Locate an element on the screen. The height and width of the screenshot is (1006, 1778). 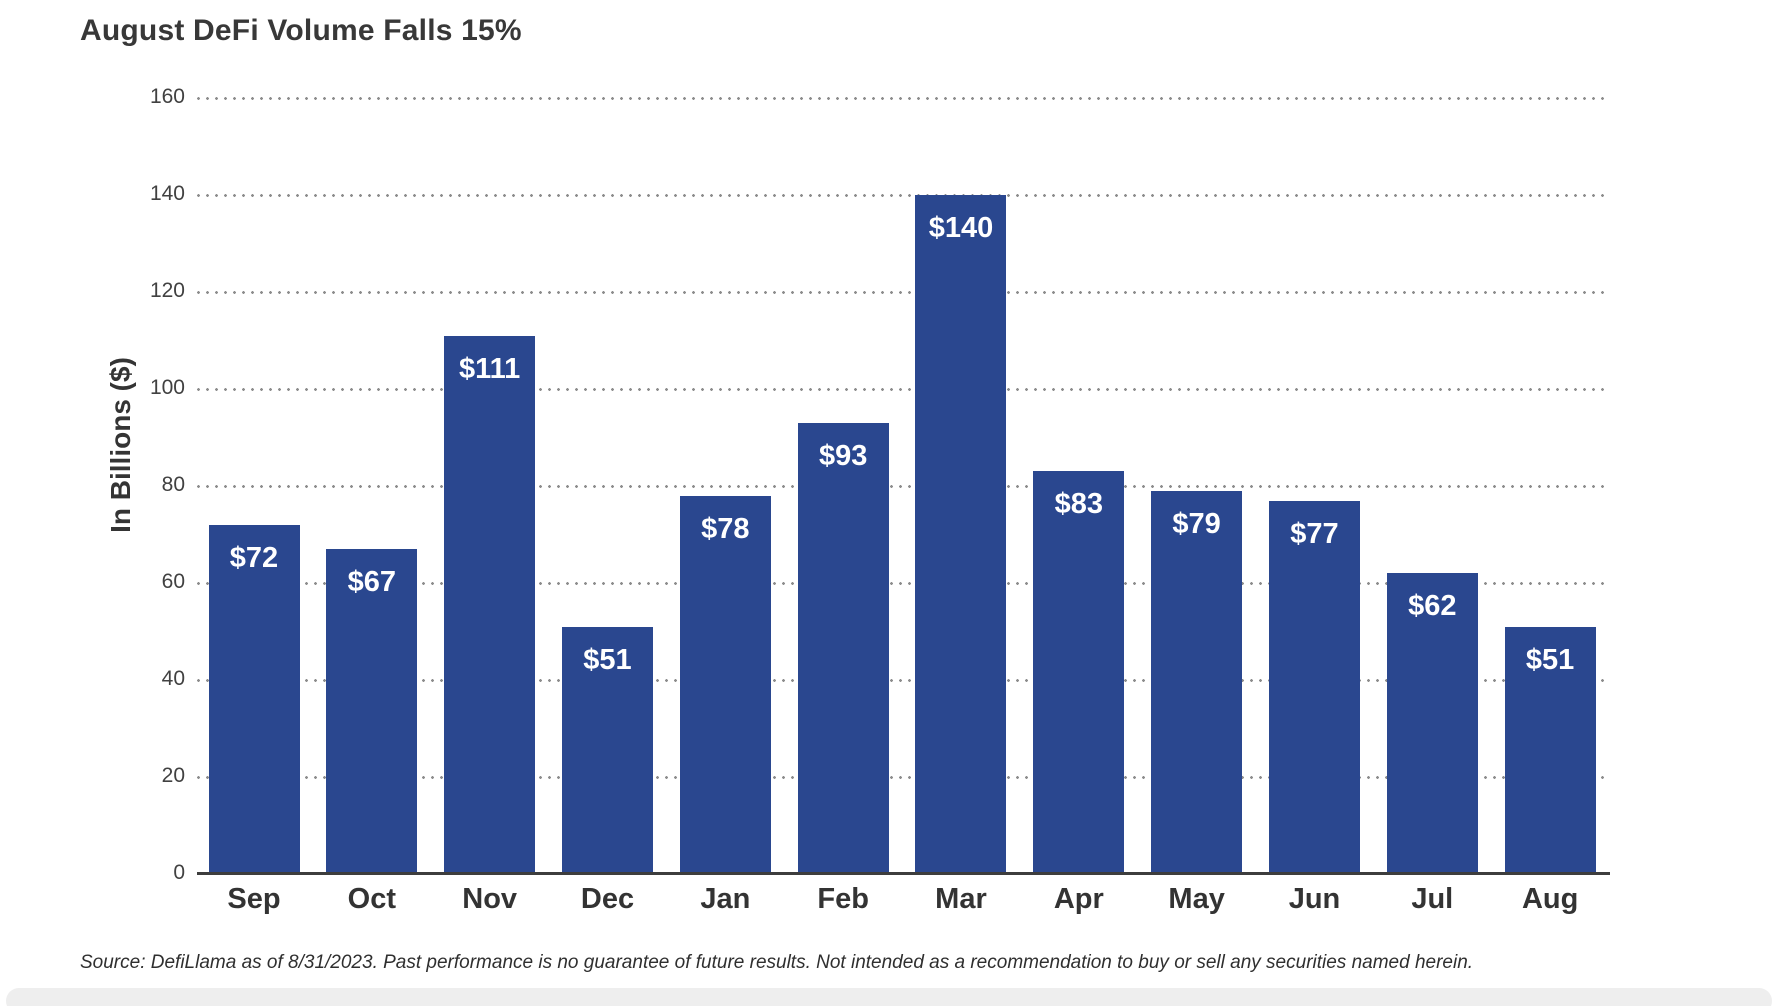
bar-may: $79 is located at coordinates (1197, 682).